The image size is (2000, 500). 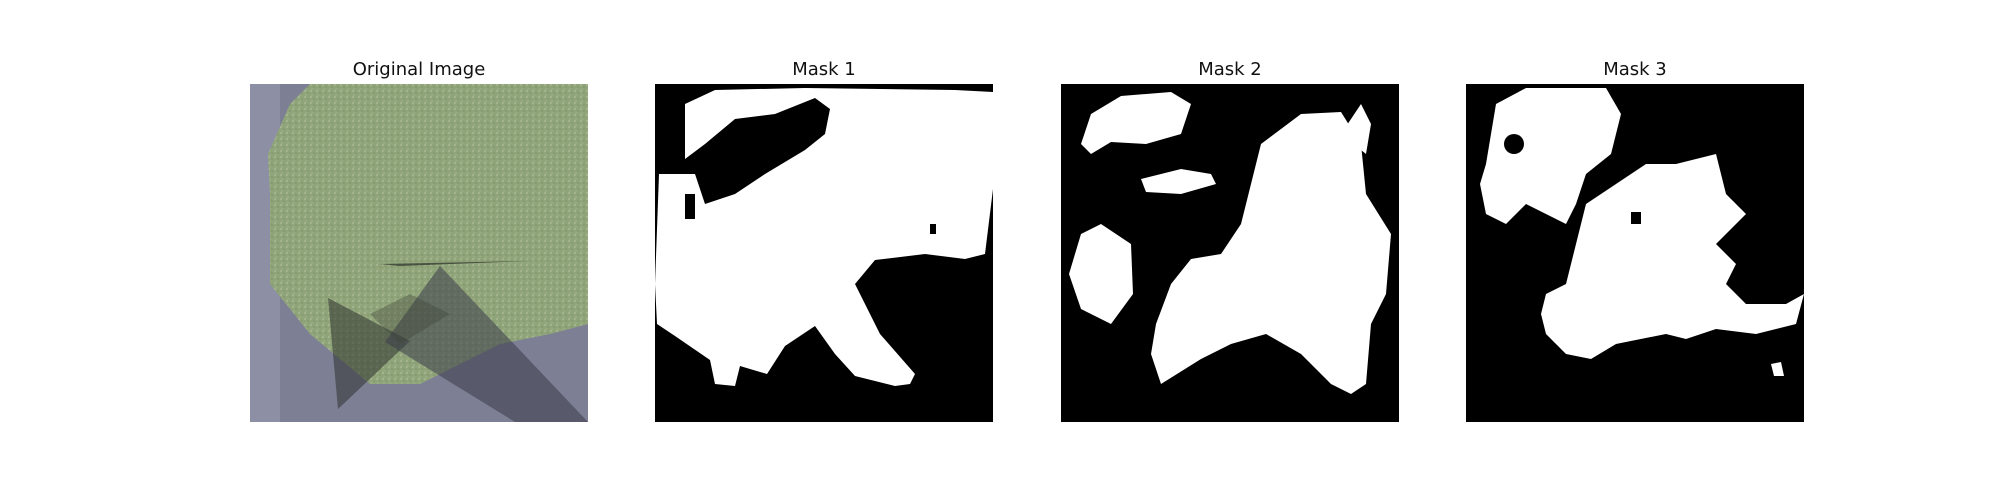 I want to click on panel-title-mask-1: Mask 1, so click(x=824, y=69).